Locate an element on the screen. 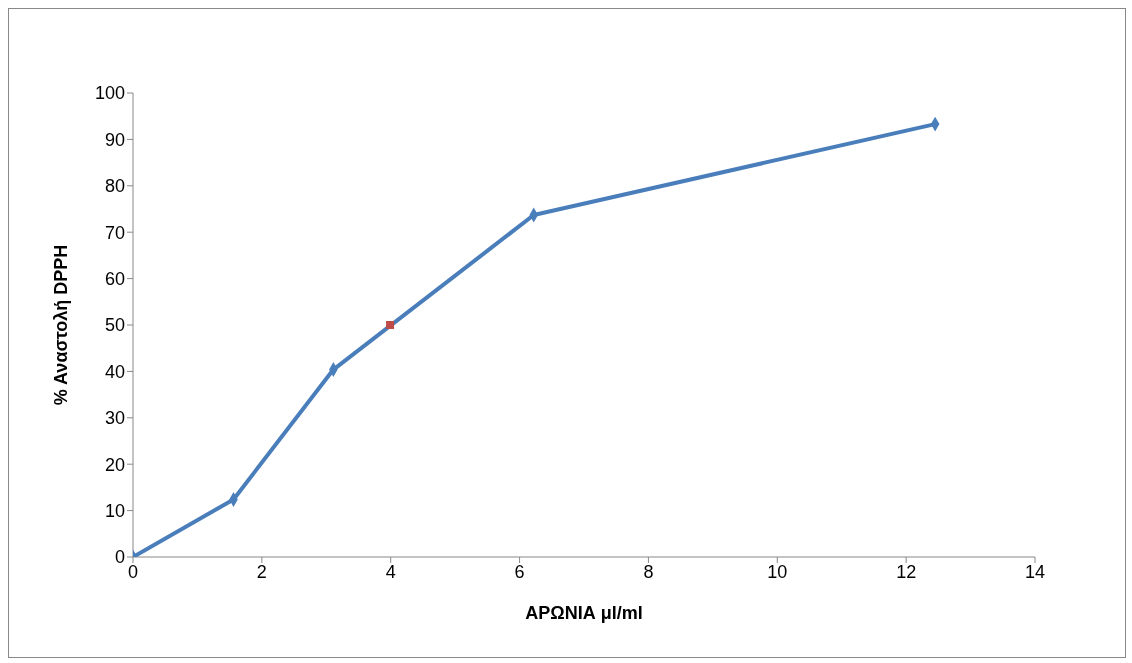 The image size is (1132, 663). y-tick-label: 90 is located at coordinates (114, 139).